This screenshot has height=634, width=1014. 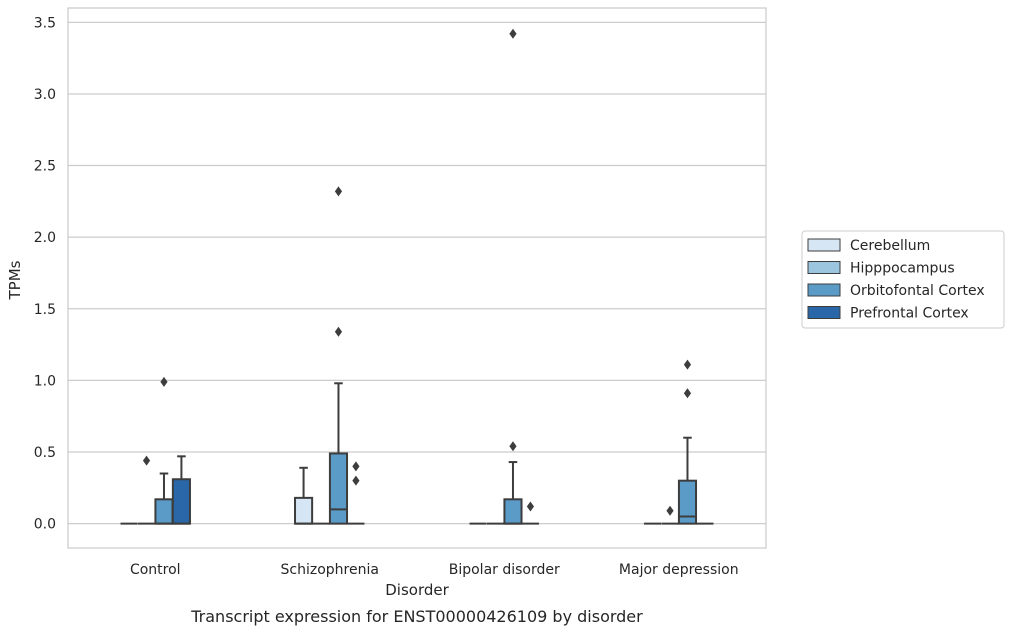 I want to click on y-tick-label: 1.5, so click(x=45, y=310).